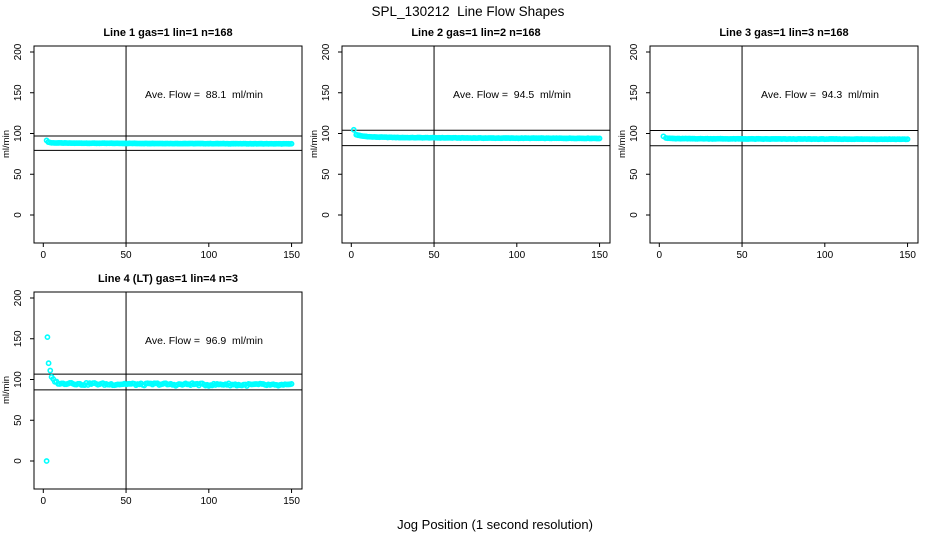  What do you see at coordinates (204, 95) in the screenshot?
I see `ave-flow-annotation: Ave. Flow = 88.1 ml/min` at bounding box center [204, 95].